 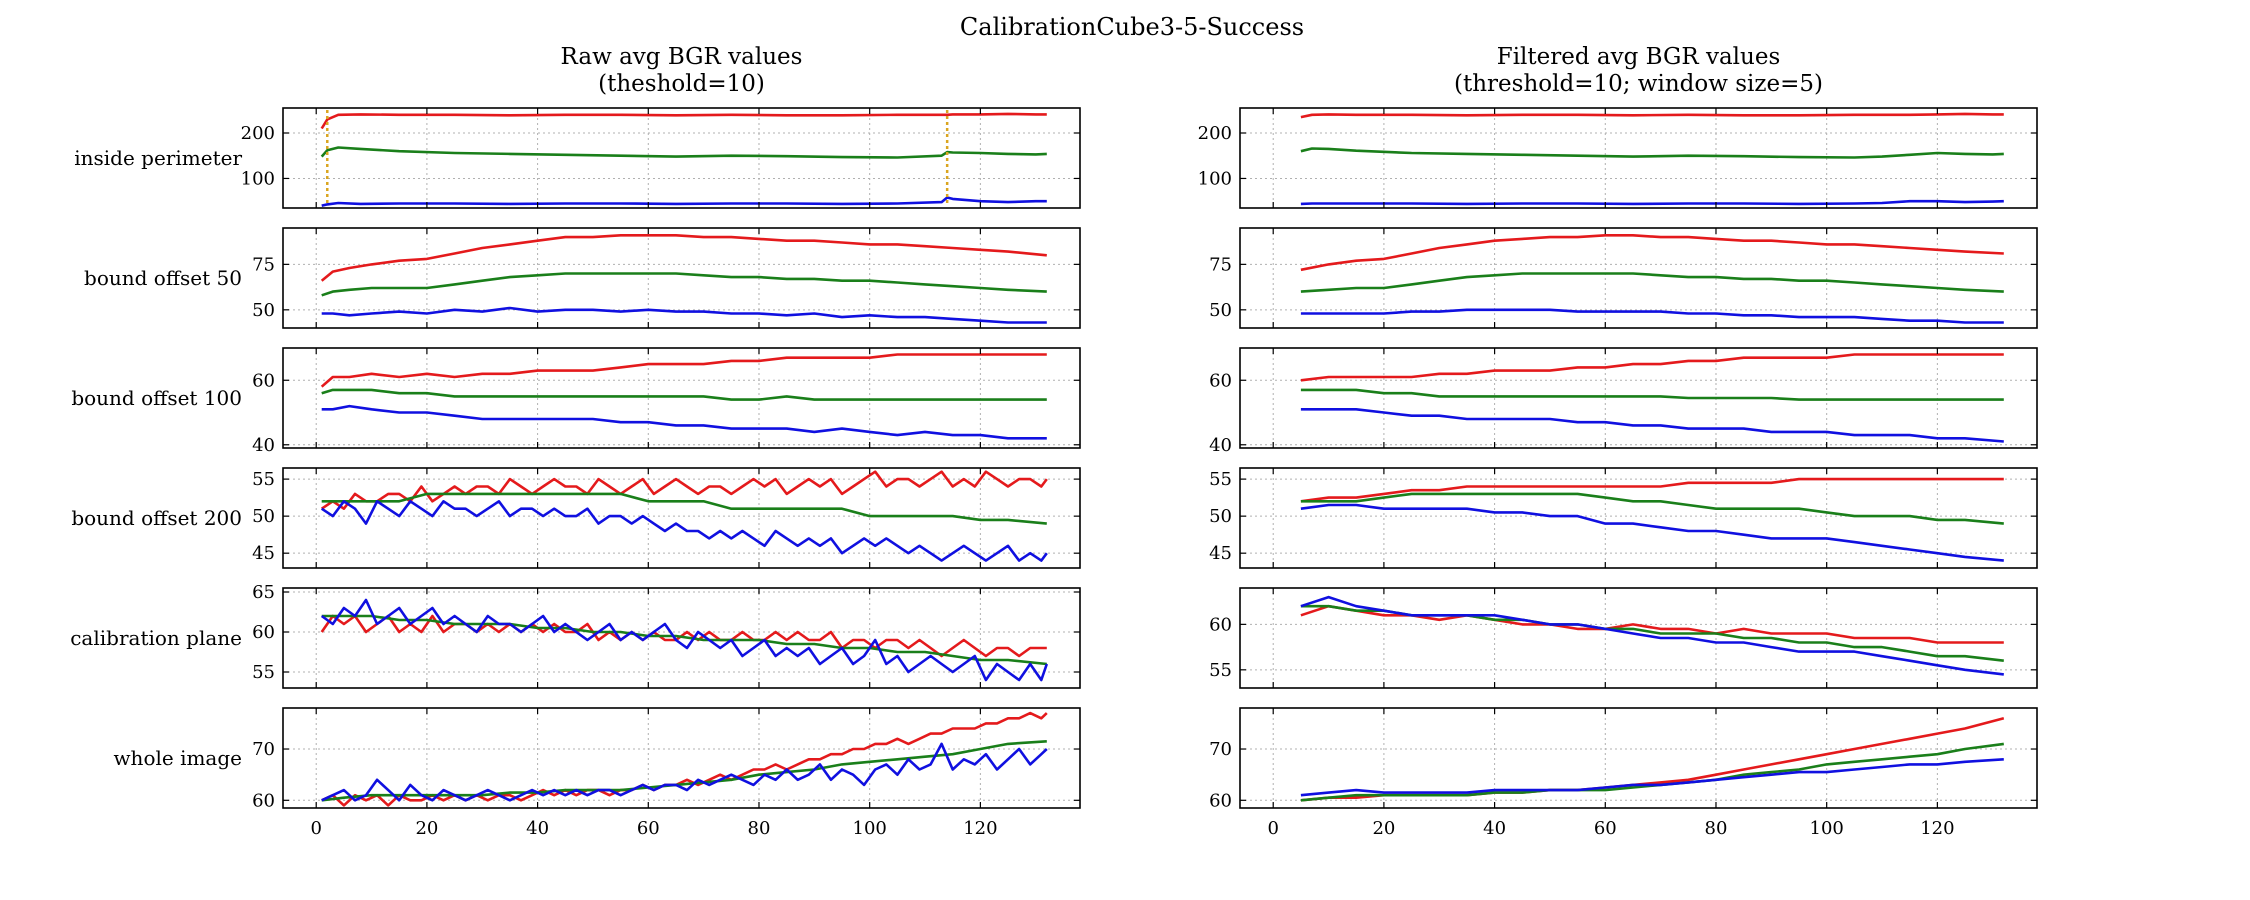 I want to click on panel-left-3: bound offset 200 45 50 55, so click(x=576, y=518).